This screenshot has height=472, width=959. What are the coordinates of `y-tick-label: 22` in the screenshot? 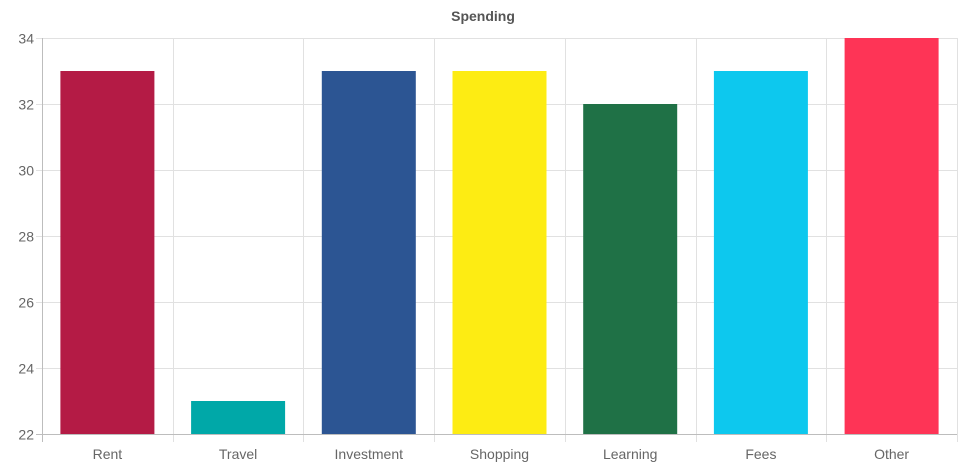 It's located at (26, 435).